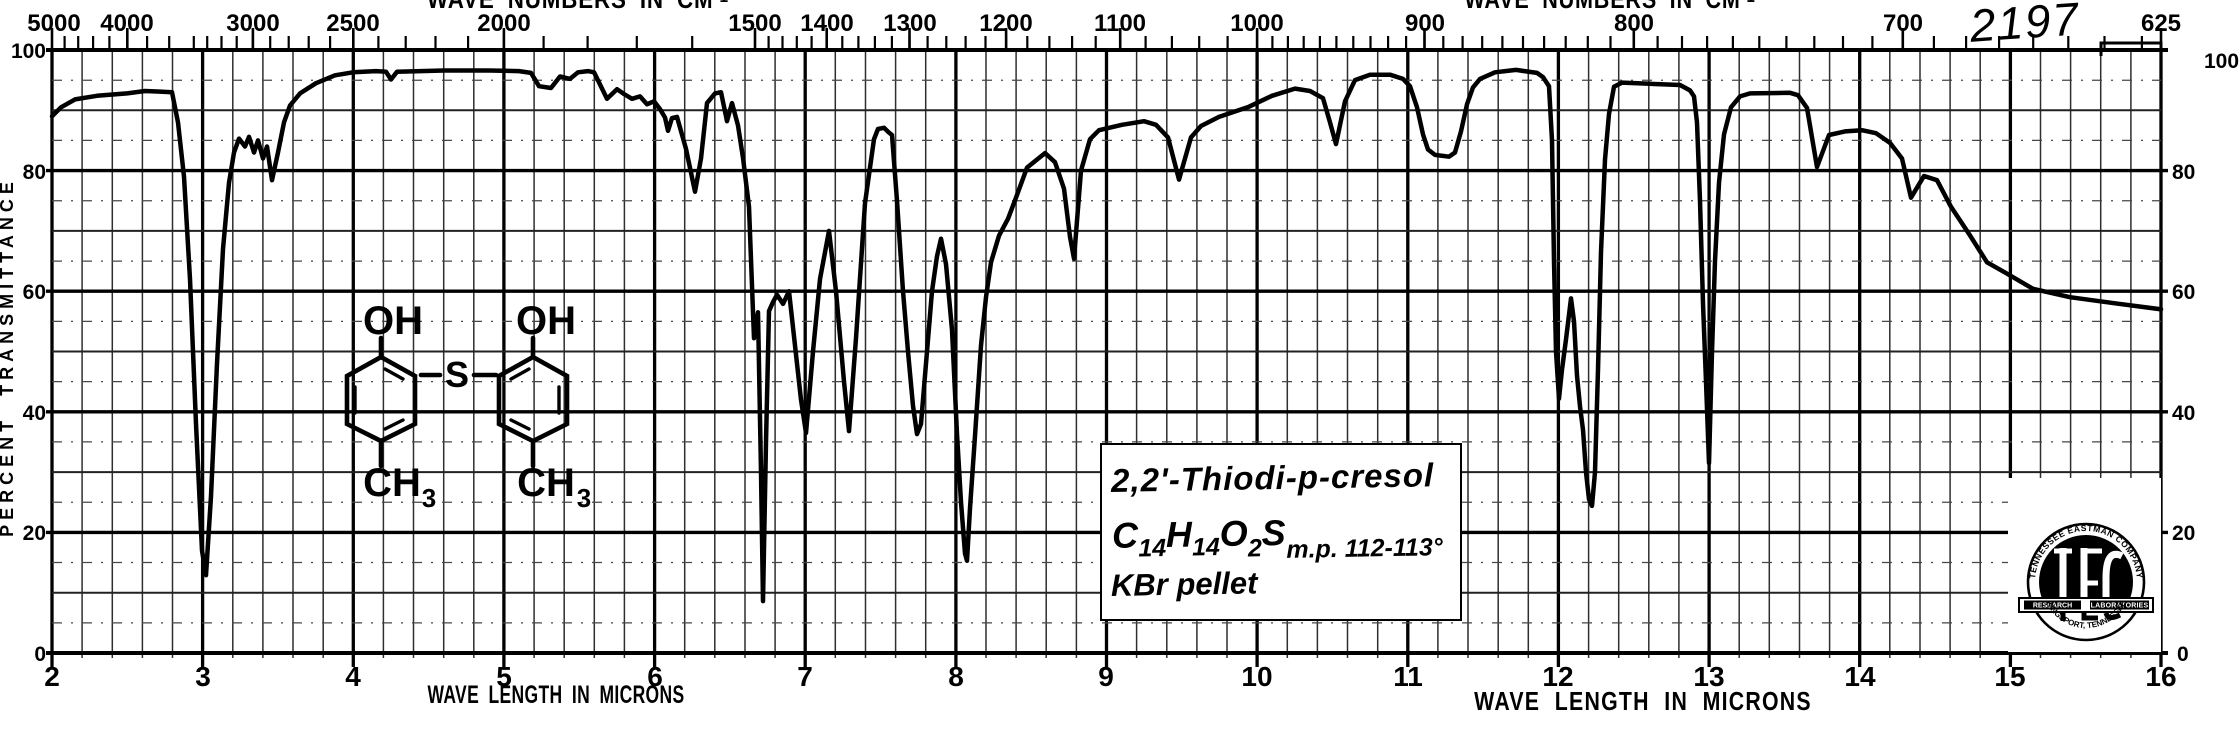 This screenshot has width=2239, height=729. Describe the element at coordinates (1425, 23) in the screenshot. I see `svg-text: 900` at that location.